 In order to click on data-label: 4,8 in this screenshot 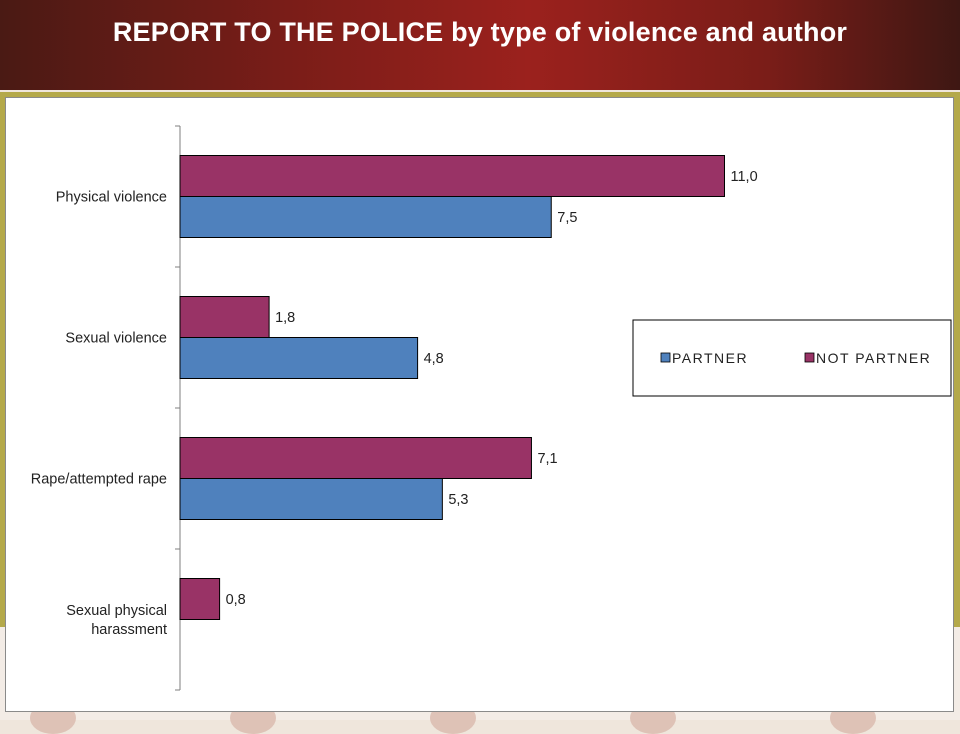, I will do `click(434, 359)`.